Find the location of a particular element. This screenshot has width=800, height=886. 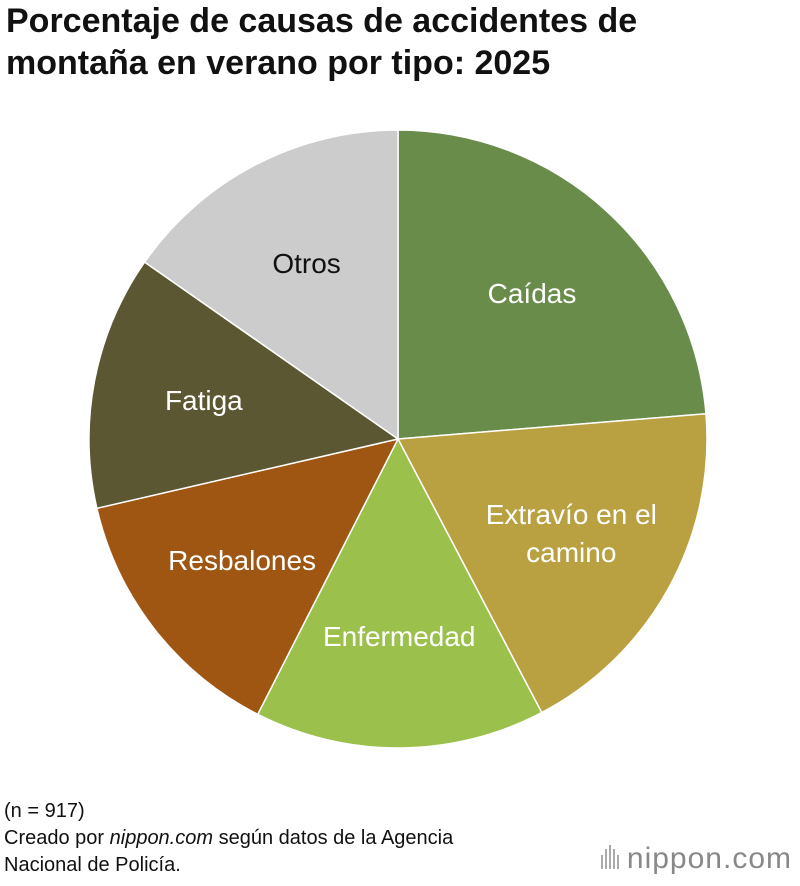

logo-icon is located at coordinates (610, 860).